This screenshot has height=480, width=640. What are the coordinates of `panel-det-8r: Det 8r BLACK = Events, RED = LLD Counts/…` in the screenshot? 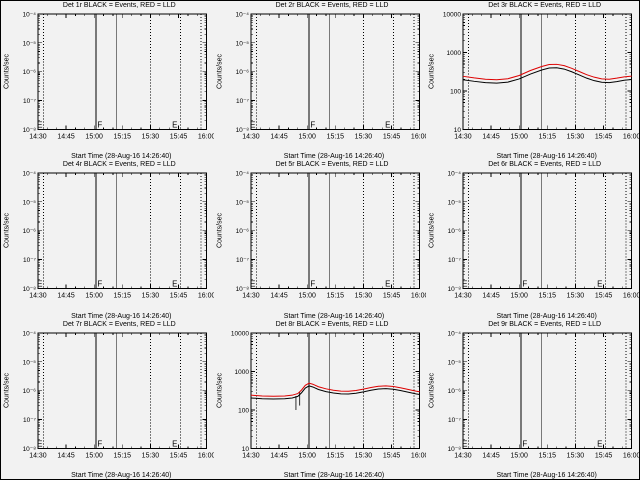 It's located at (320, 399).